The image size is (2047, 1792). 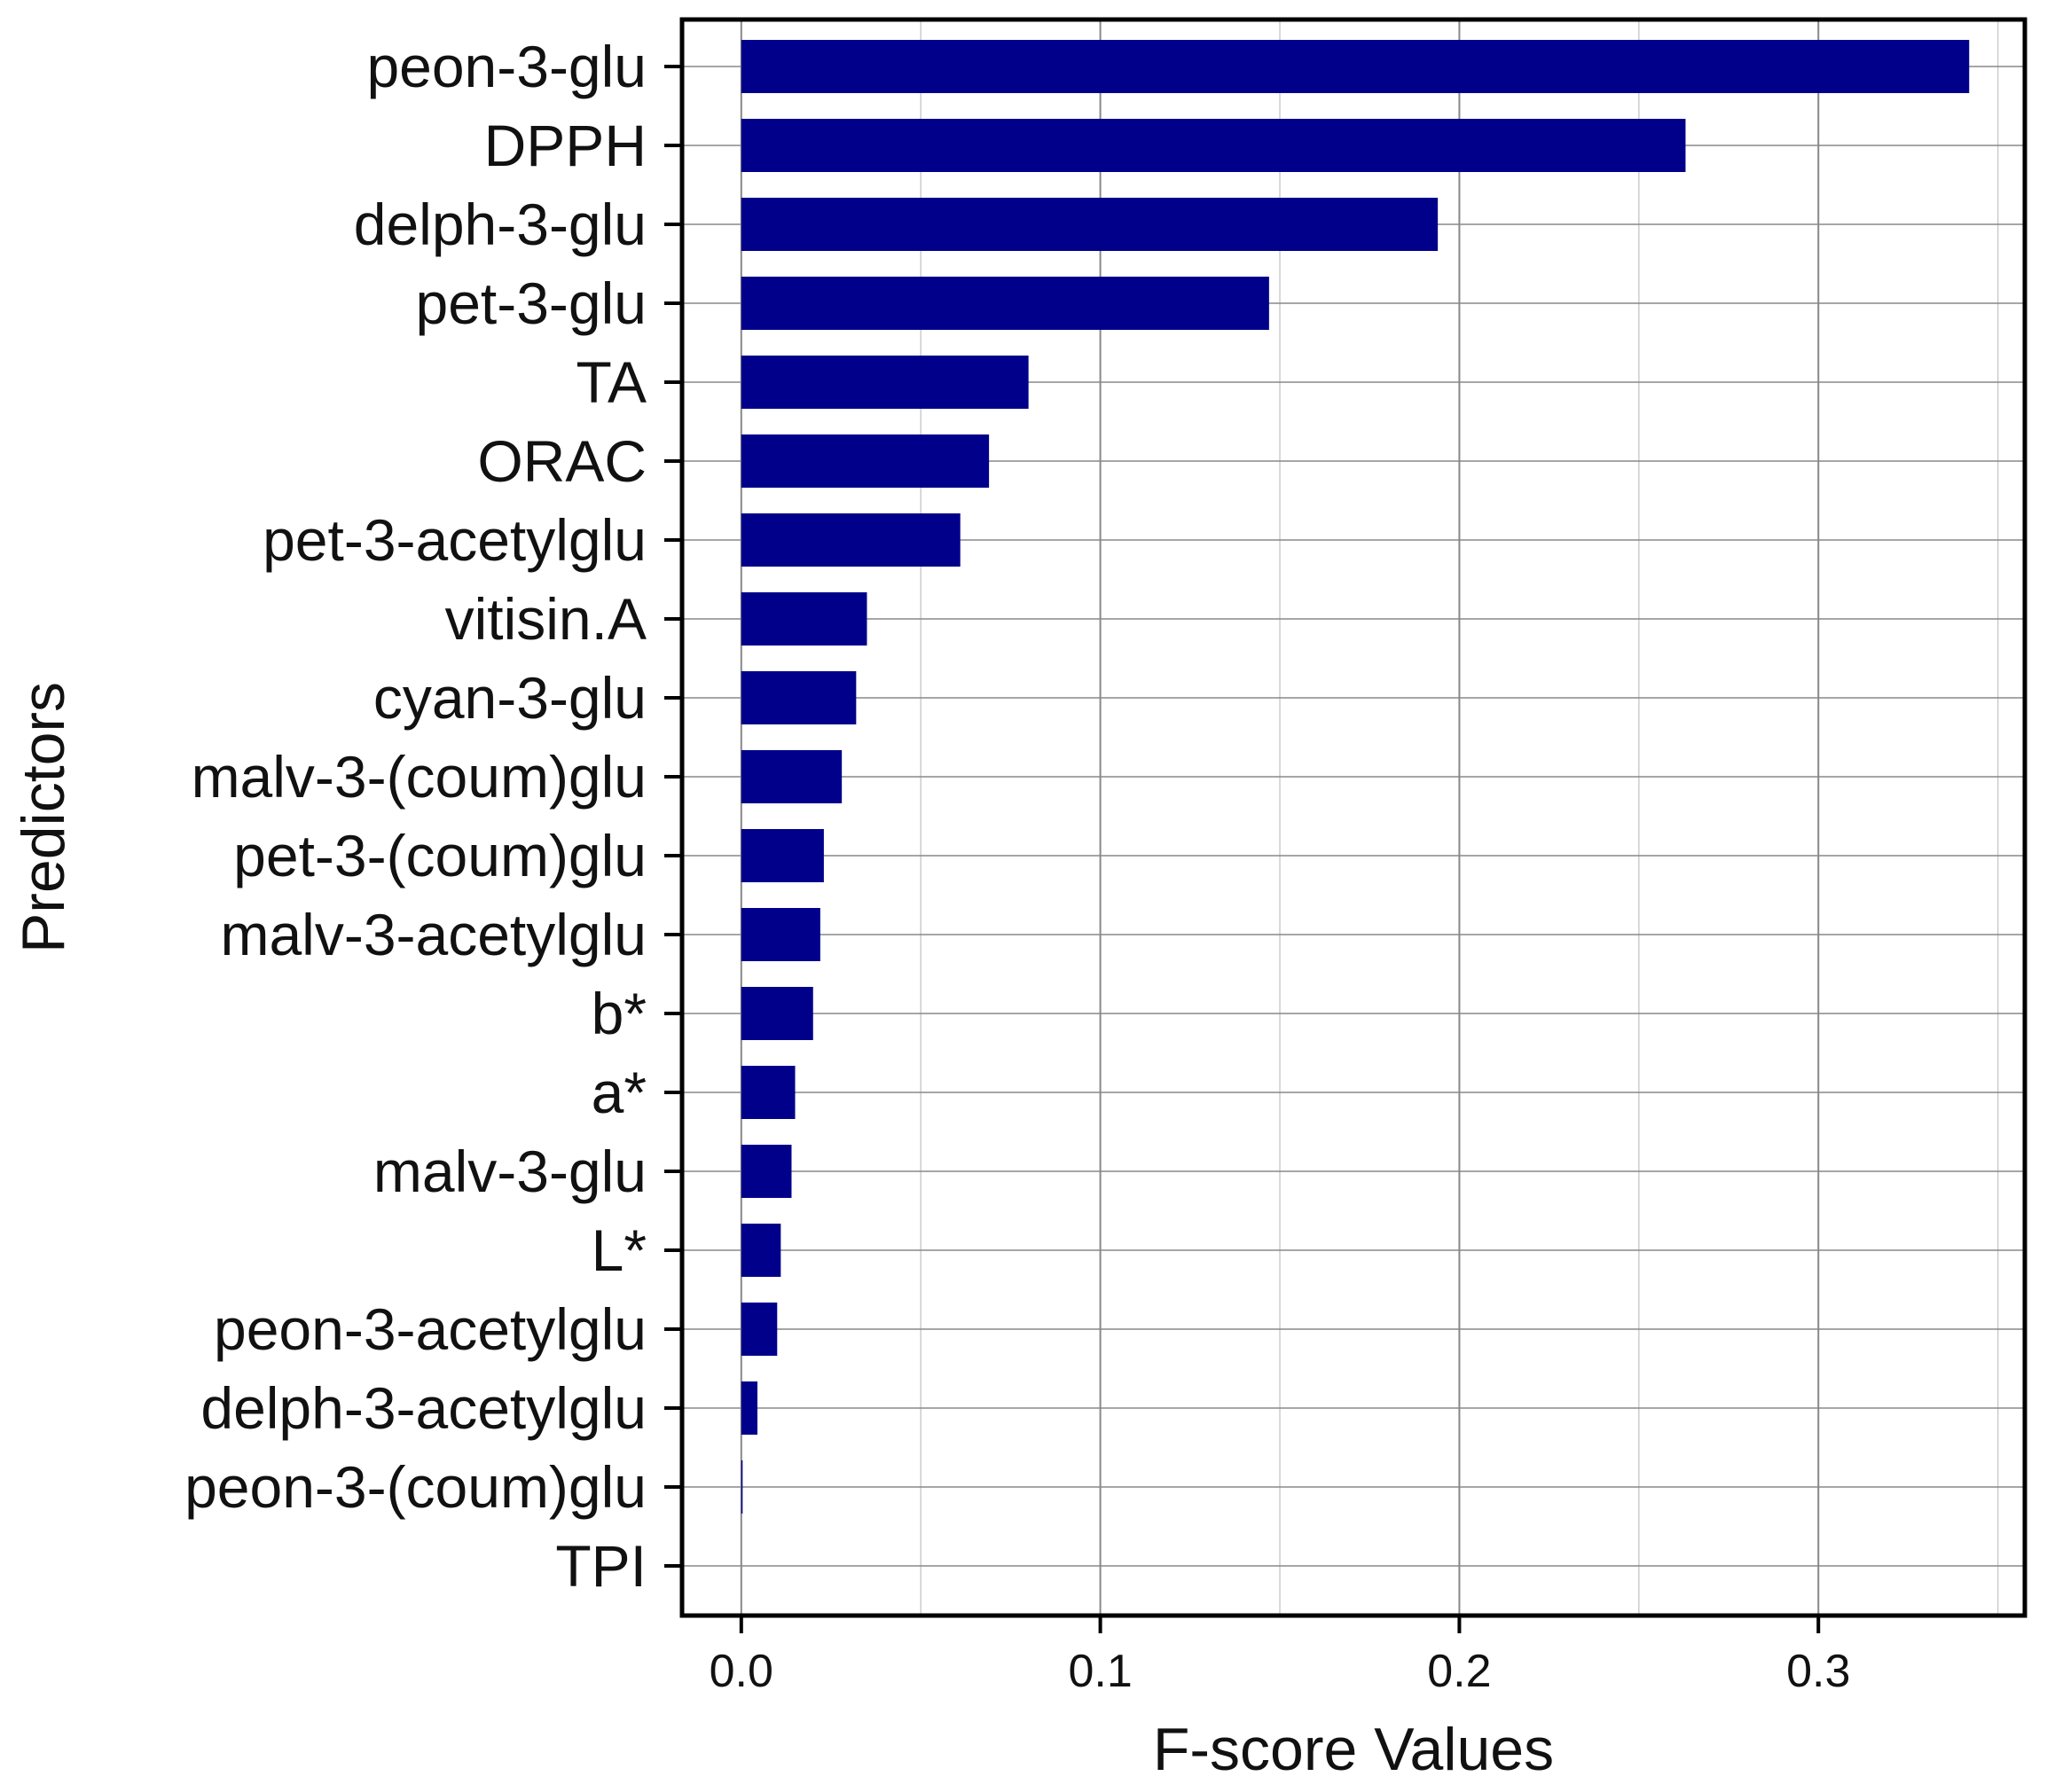 What do you see at coordinates (619, 1013) in the screenshot?
I see `category-label: b*` at bounding box center [619, 1013].